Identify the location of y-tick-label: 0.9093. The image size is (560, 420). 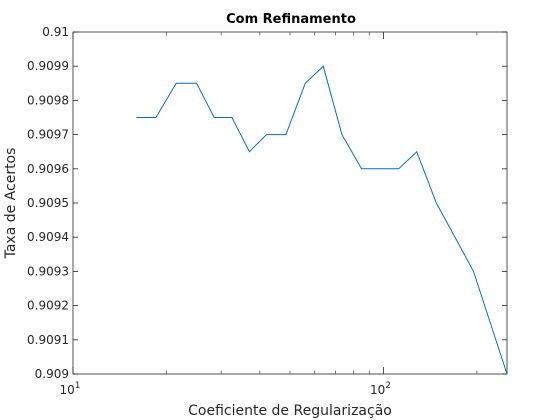
(48, 271).